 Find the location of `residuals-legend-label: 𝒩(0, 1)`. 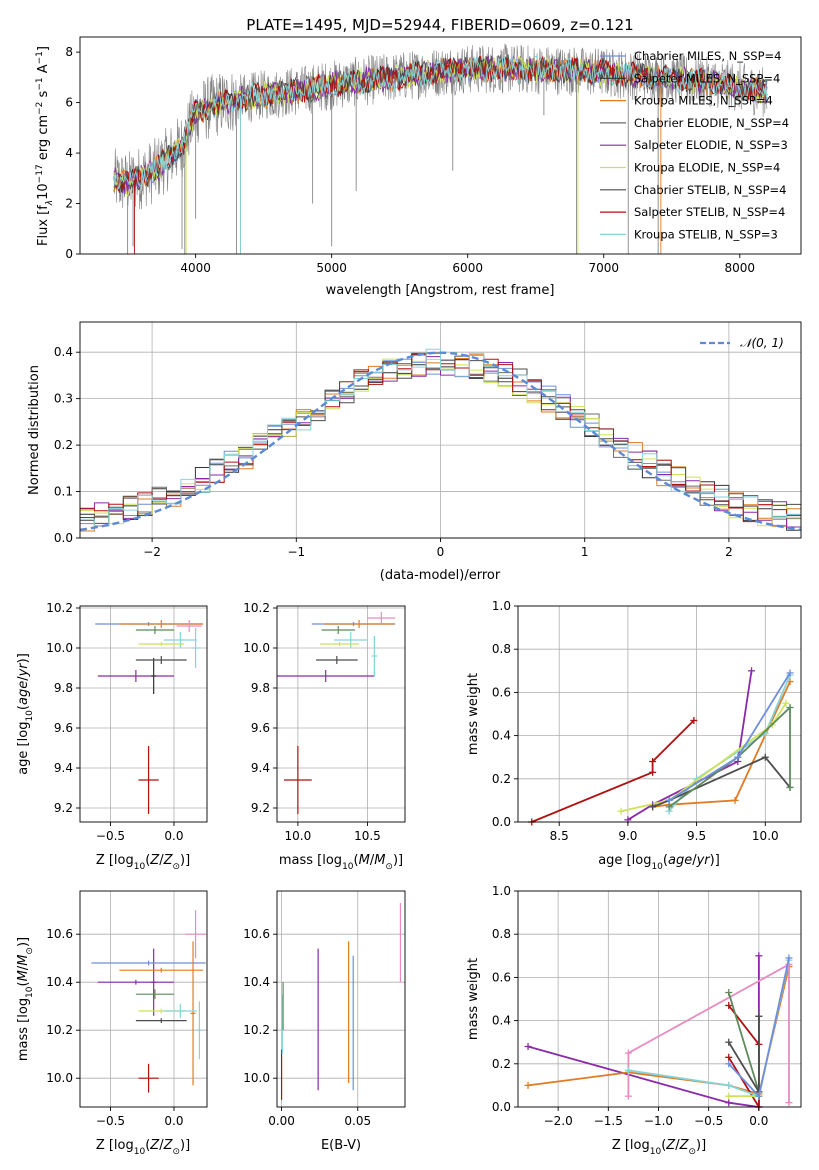

residuals-legend-label: 𝒩(0, 1) is located at coordinates (762, 343).